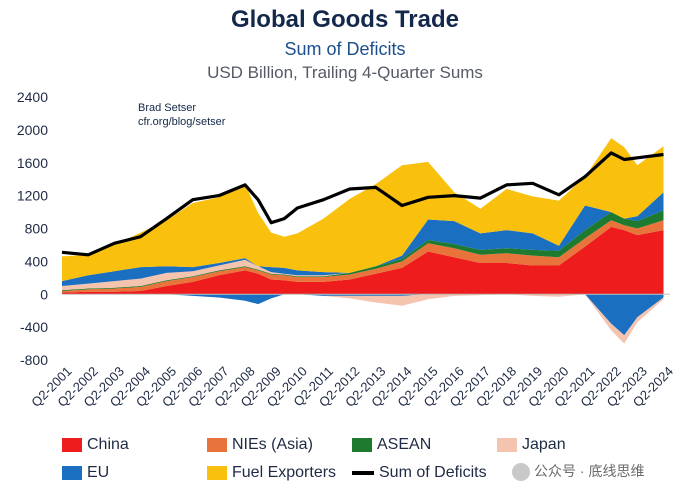 The width and height of the screenshot is (690, 501). Describe the element at coordinates (85, 473) in the screenshot. I see `legend-item: EU` at that location.